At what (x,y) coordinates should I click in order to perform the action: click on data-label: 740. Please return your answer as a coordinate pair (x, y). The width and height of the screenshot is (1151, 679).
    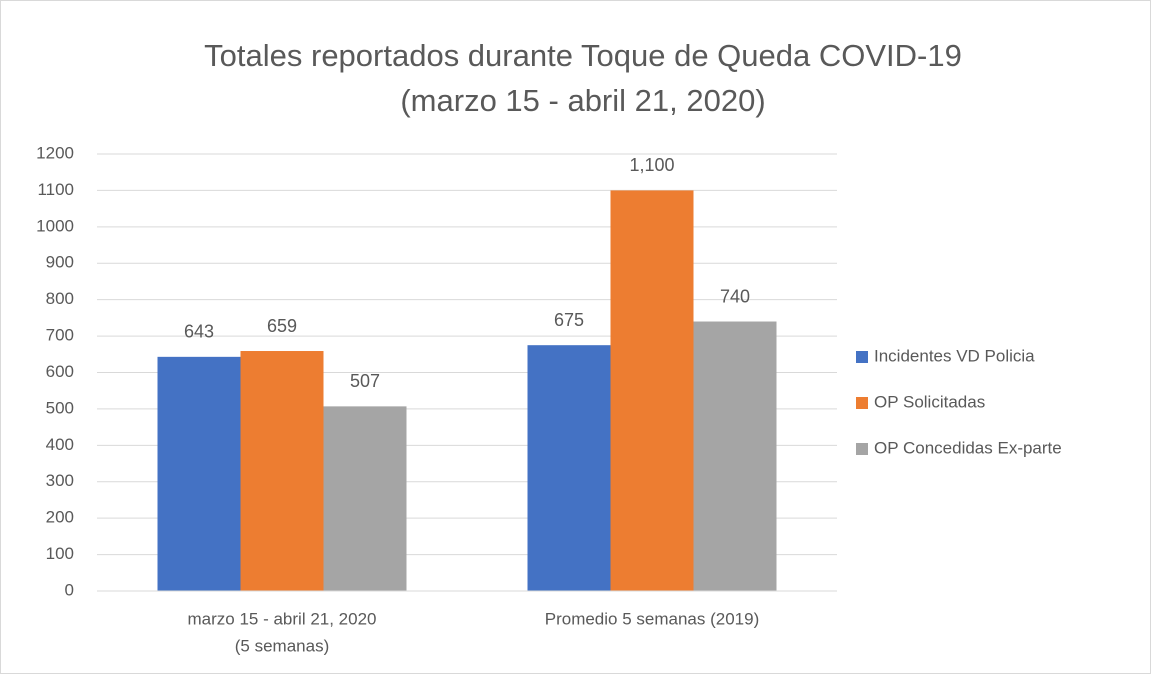
    Looking at the image, I should click on (735, 296).